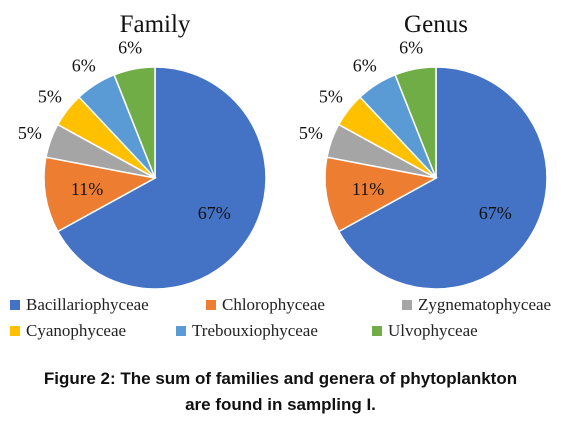 The width and height of the screenshot is (561, 425). I want to click on legend-item-ulvophyceae: Ulvophyceae, so click(425, 331).